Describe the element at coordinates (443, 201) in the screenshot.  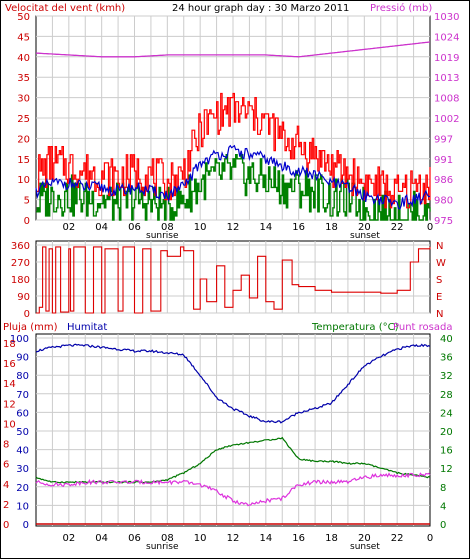
I see `pressure-tick-label: 980` at that location.